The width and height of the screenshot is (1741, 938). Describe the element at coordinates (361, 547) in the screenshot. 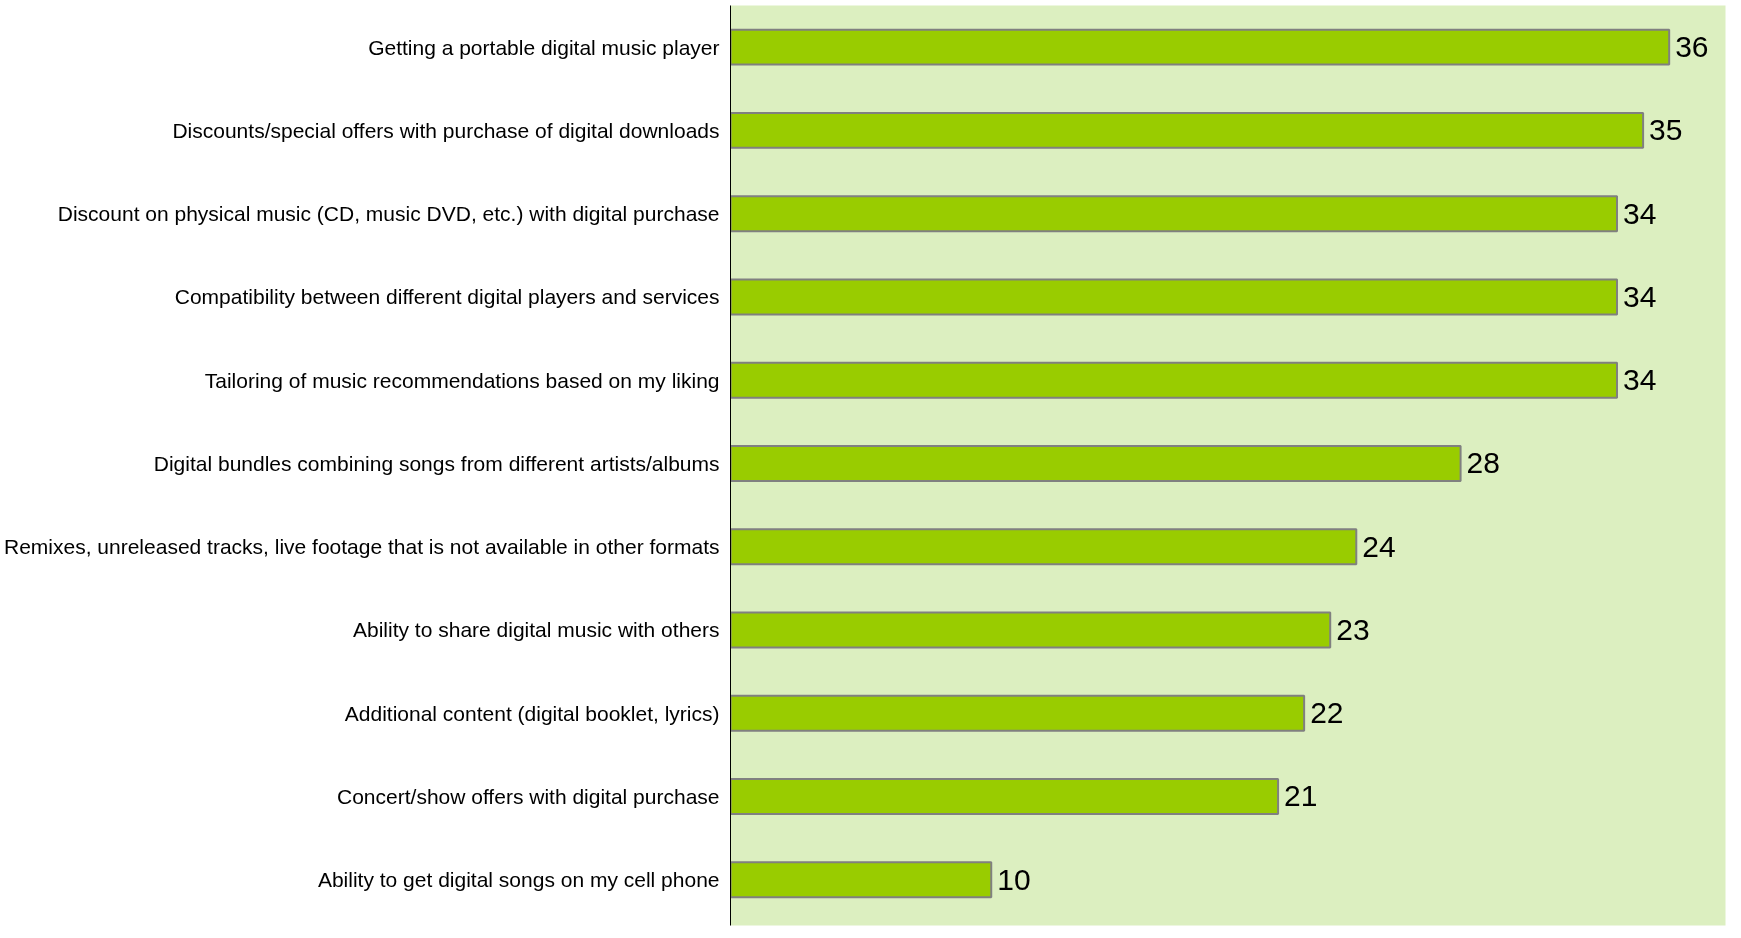

I see `y-tick-label: Remixes, unreleased tracks, live footage that is not available in other formats` at that location.